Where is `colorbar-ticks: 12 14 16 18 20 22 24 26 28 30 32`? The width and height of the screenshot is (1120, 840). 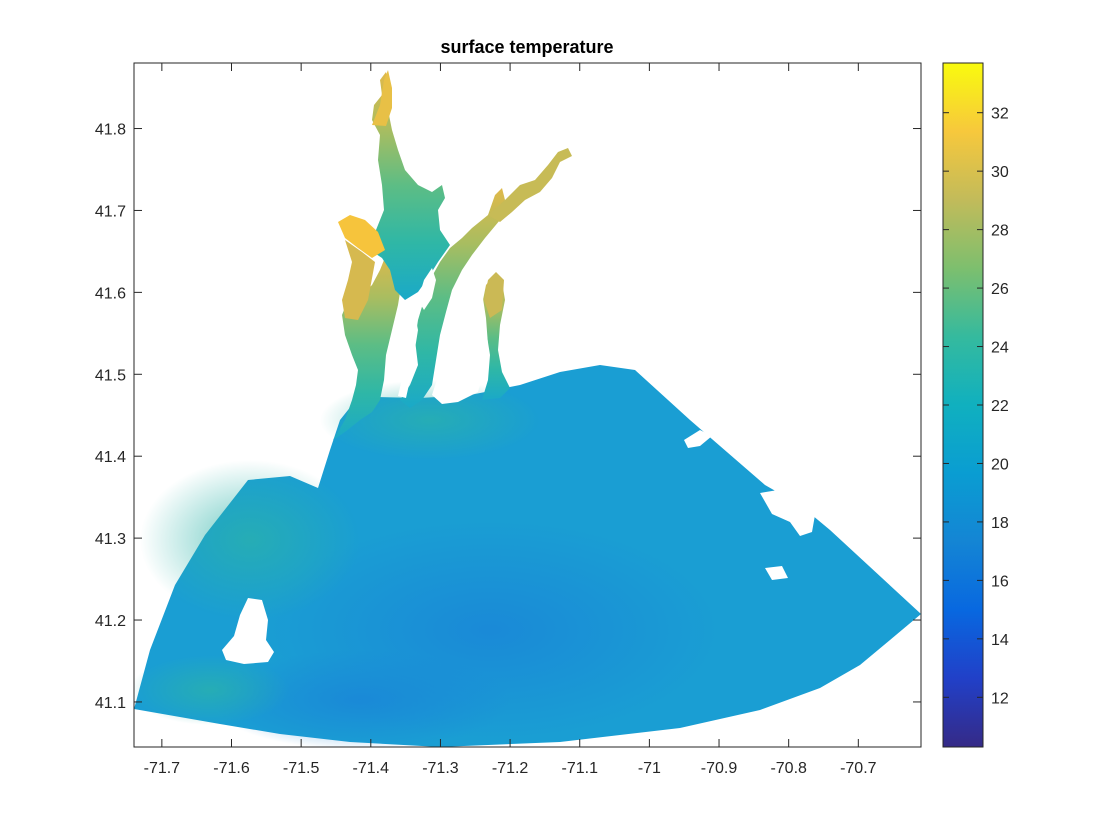 colorbar-ticks: 12 14 16 18 20 22 24 26 28 30 32 is located at coordinates (976, 406).